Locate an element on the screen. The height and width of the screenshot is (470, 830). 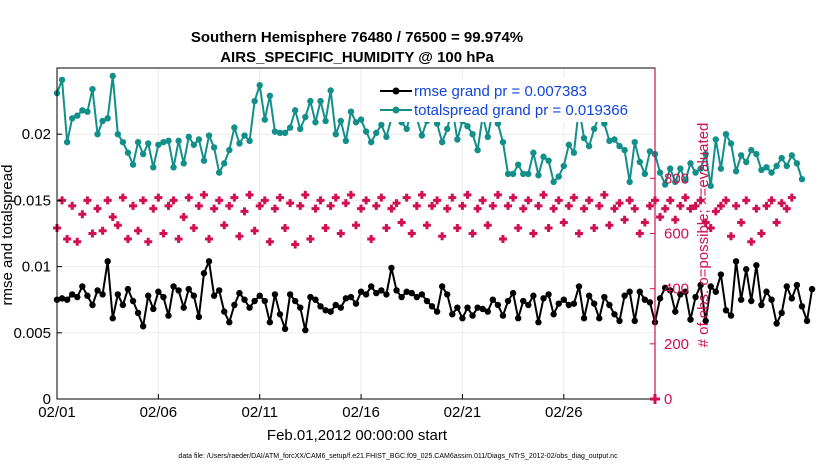
legend-totalspread-marker is located at coordinates (396, 110).